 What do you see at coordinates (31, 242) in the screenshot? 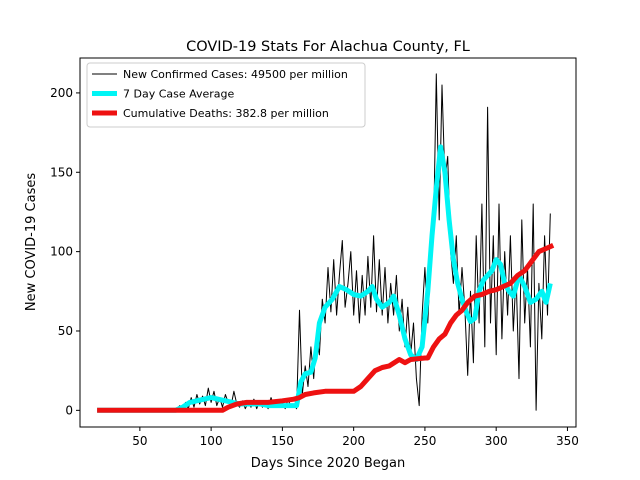
I see `y-axis-label: New COVID-19 Cases` at bounding box center [31, 242].